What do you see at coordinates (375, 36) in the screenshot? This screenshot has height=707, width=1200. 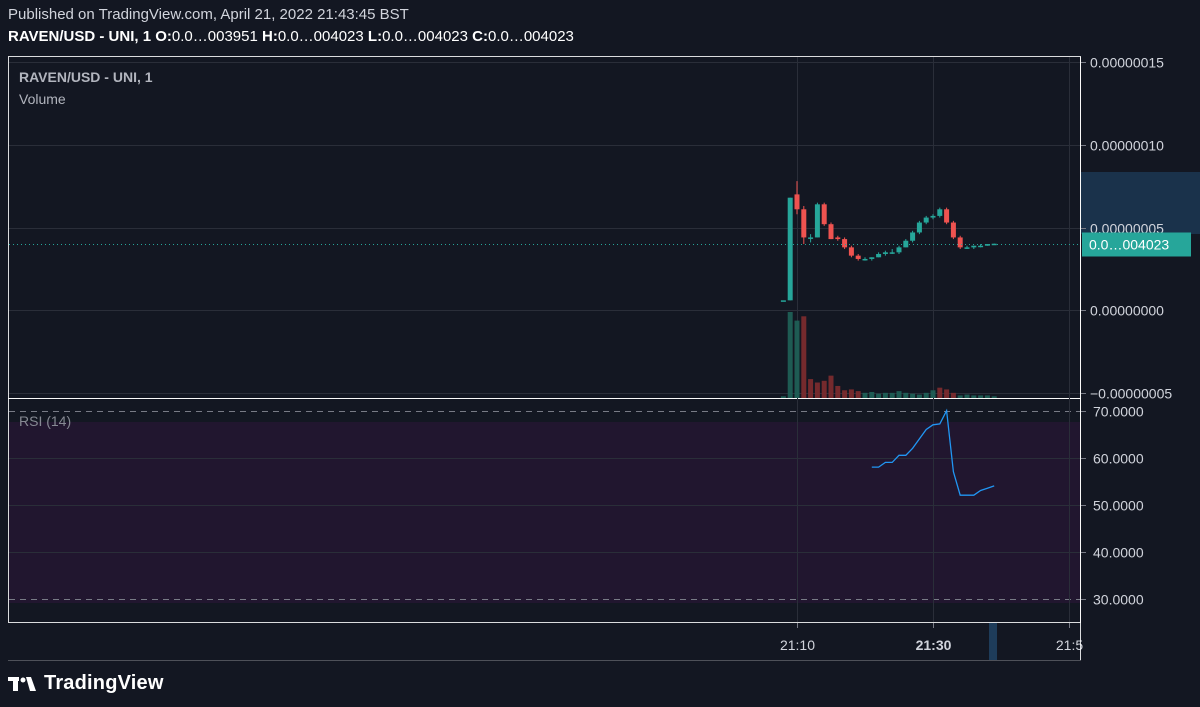 I see `low-label: L:` at bounding box center [375, 36].